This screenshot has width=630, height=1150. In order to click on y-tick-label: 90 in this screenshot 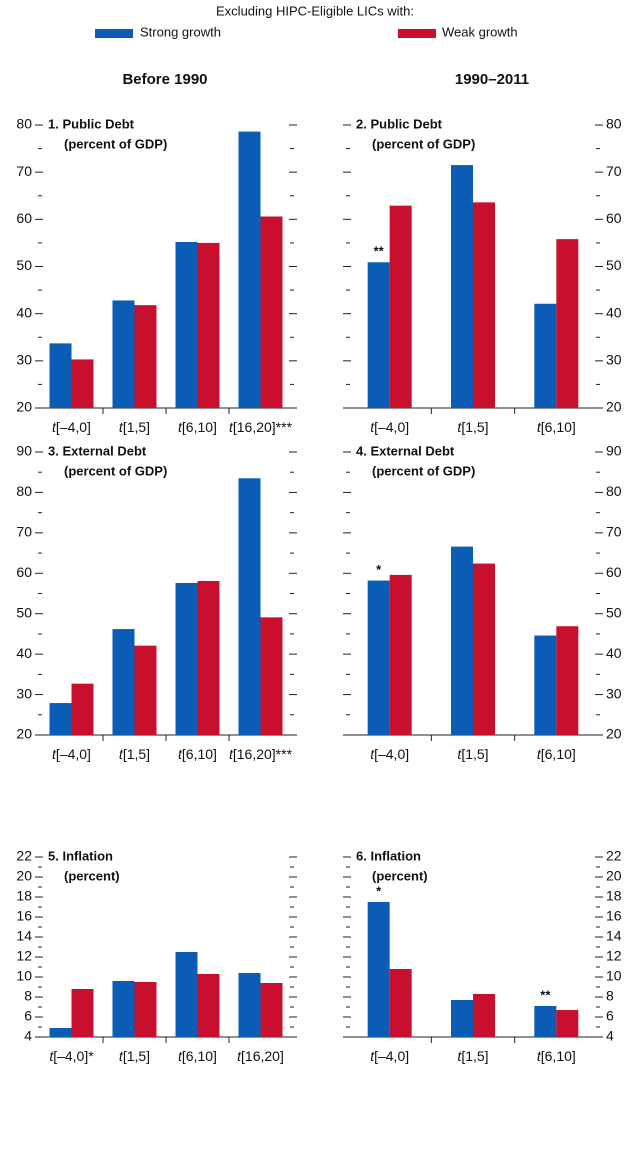, I will do `click(614, 451)`.